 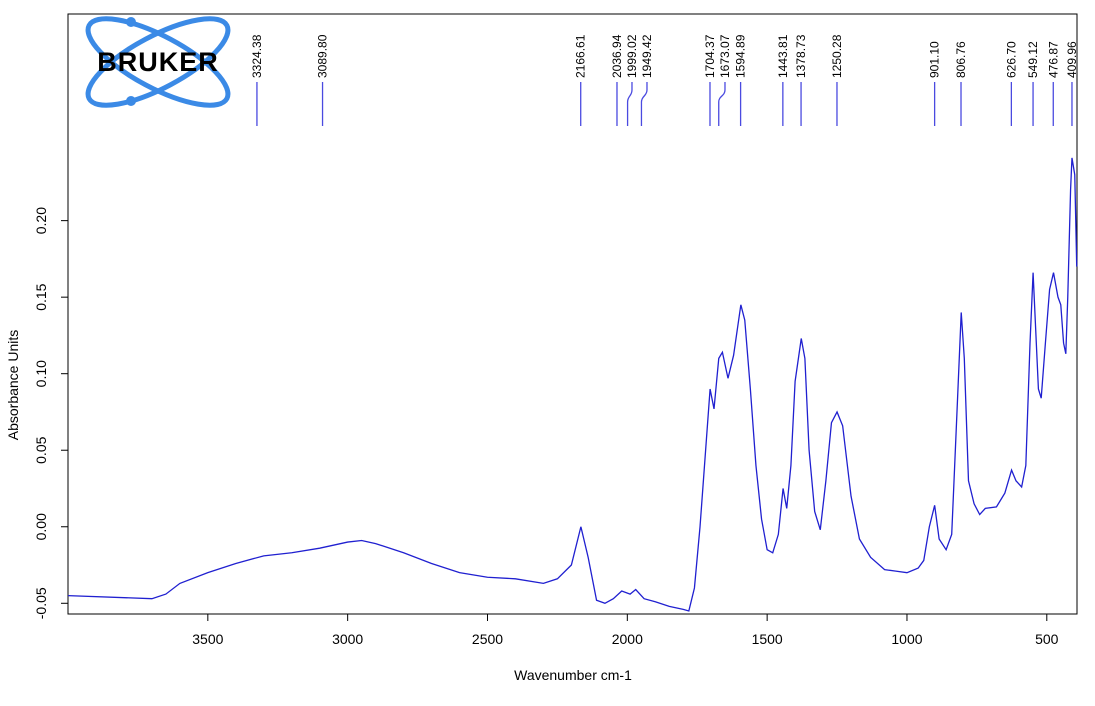 I want to click on x-tick-label: 2000, so click(x=627, y=639).